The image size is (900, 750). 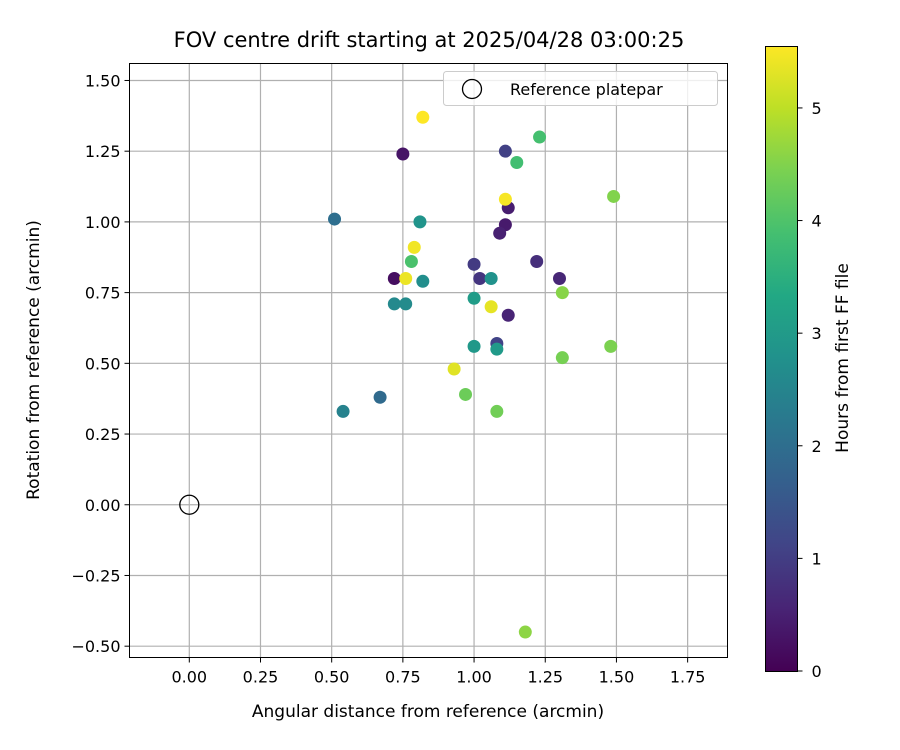 I want to click on x-tick-label: 0.50, so click(x=332, y=677).